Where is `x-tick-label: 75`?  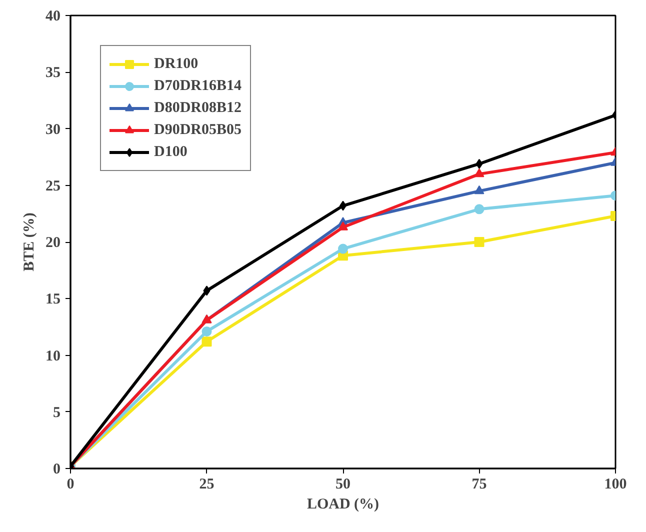
x-tick-label: 75 is located at coordinates (479, 484).